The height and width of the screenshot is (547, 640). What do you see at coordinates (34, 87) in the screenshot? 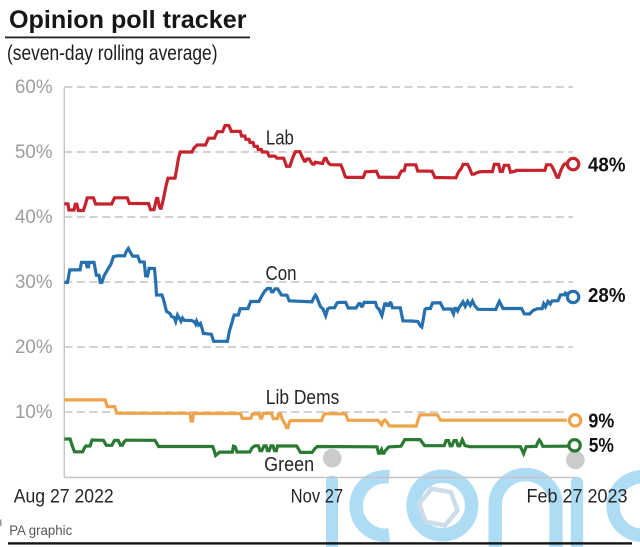
I see `svg-text: 60%` at bounding box center [34, 87].